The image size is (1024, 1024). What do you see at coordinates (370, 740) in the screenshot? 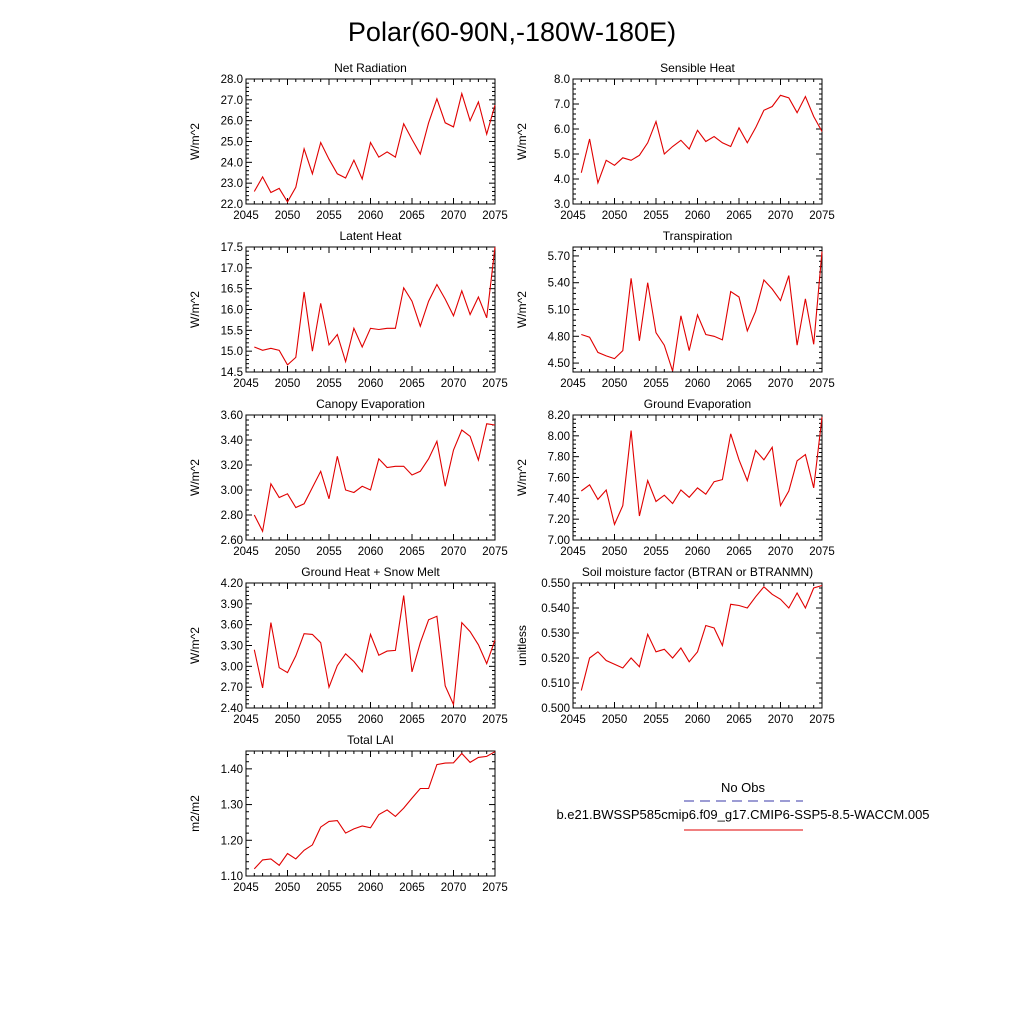
I see `panel-title: Total LAI` at bounding box center [370, 740].